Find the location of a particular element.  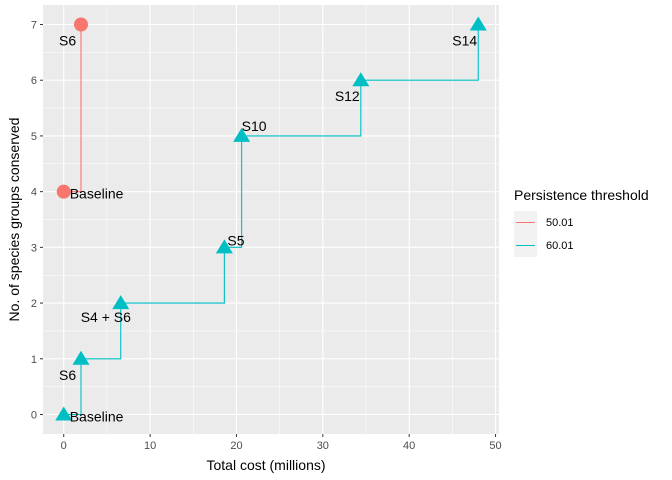

y-tick-label: 6 is located at coordinates (34, 81).